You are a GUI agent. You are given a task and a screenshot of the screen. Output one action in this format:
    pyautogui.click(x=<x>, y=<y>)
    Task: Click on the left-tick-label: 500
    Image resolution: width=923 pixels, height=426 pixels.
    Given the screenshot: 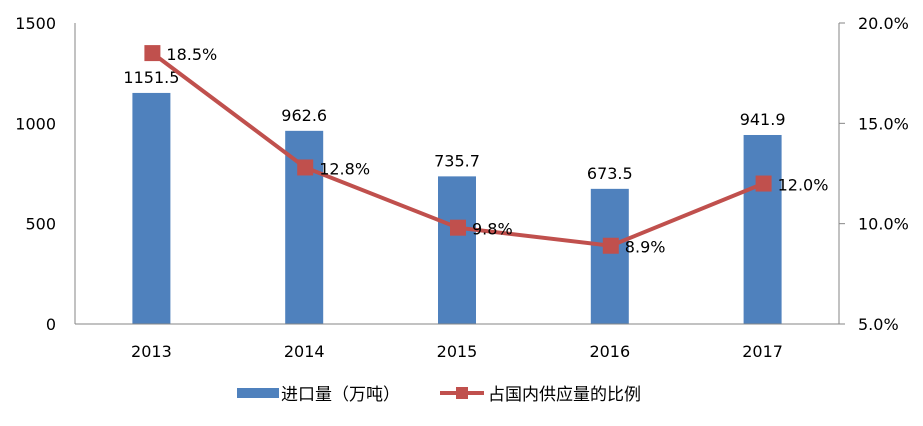 What is the action you would take?
    pyautogui.click(x=40, y=224)
    